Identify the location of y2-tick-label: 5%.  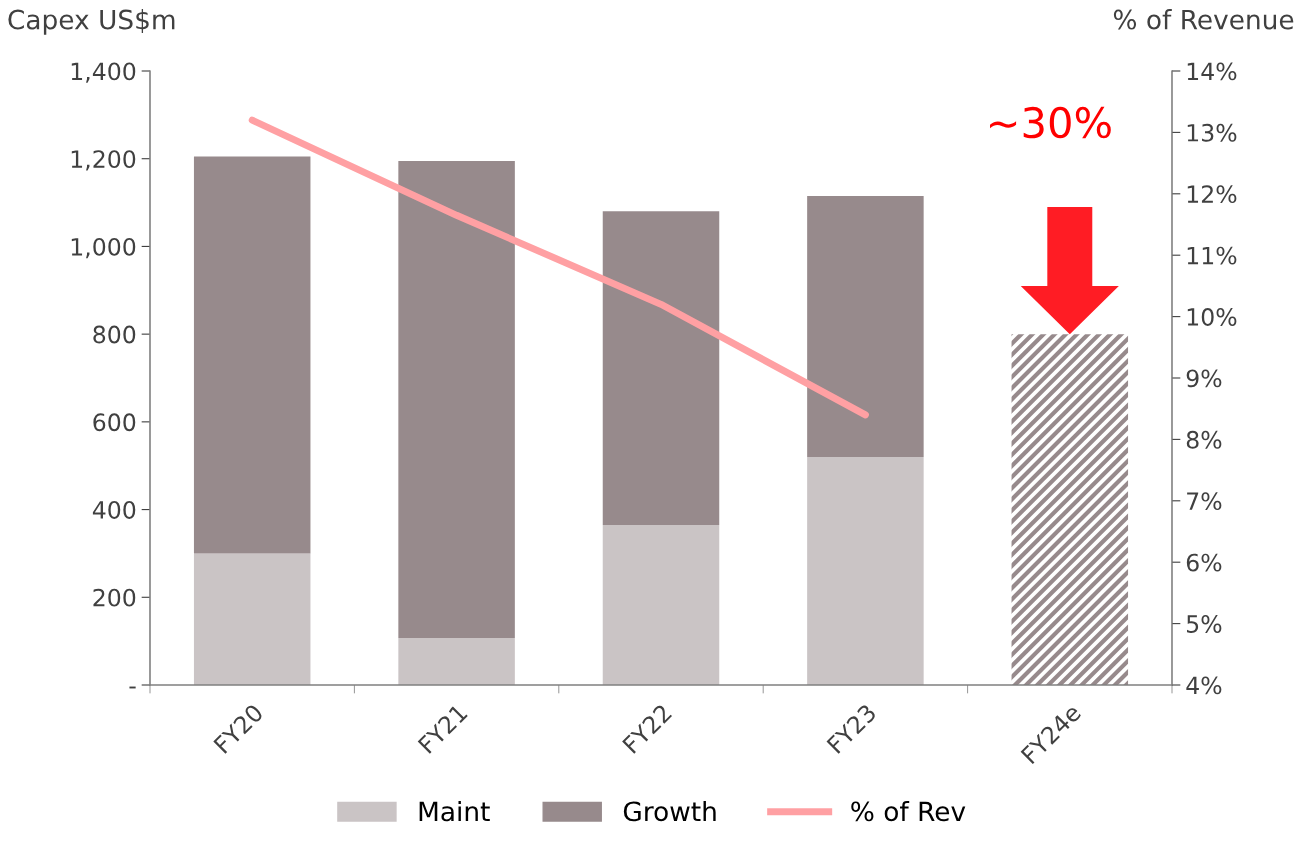
(1204, 624).